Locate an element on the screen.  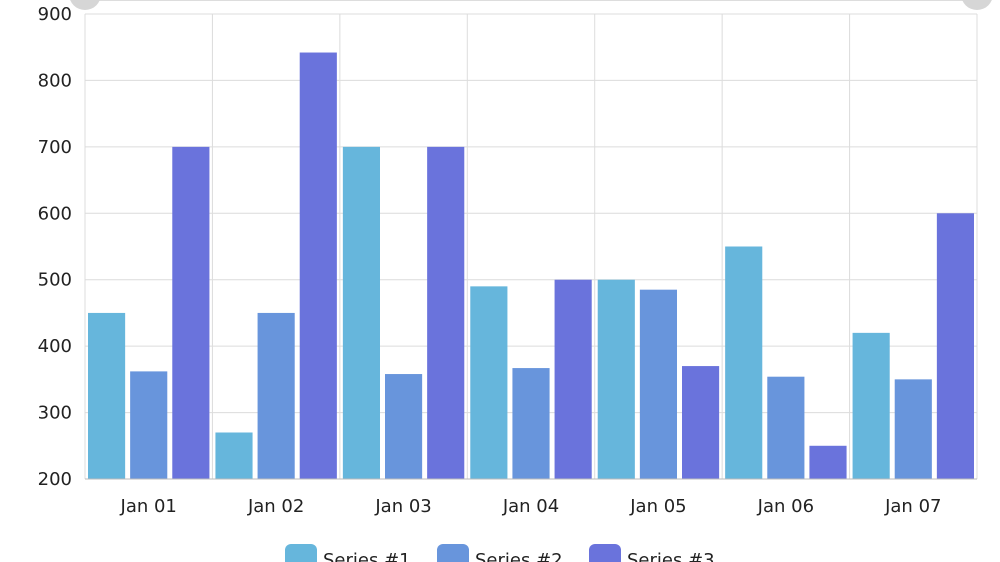
legend-label: Series #1 is located at coordinates (367, 556).